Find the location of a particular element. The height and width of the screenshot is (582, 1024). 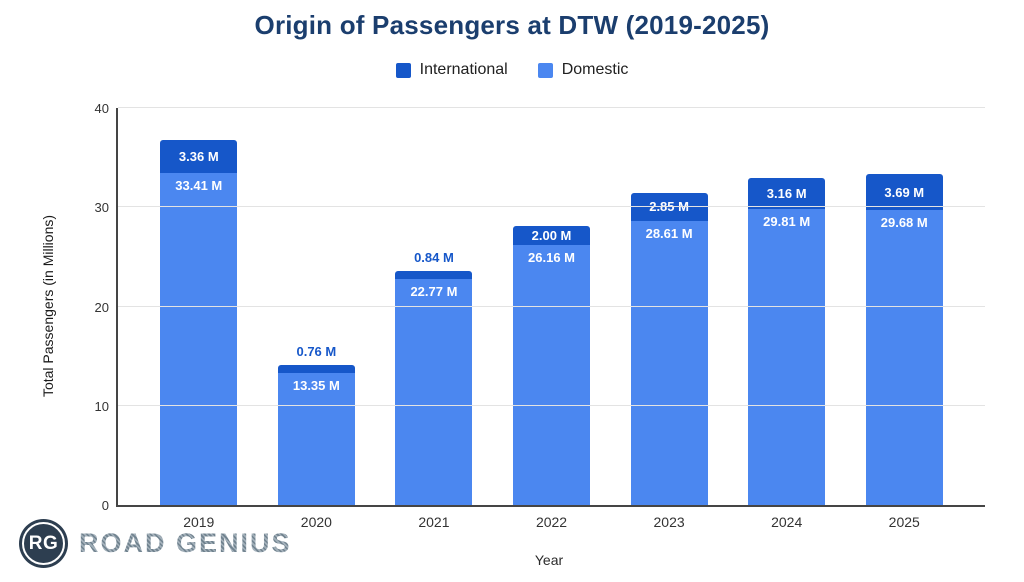

bar-label-domestic-2021: 22.77 M is located at coordinates (434, 292).